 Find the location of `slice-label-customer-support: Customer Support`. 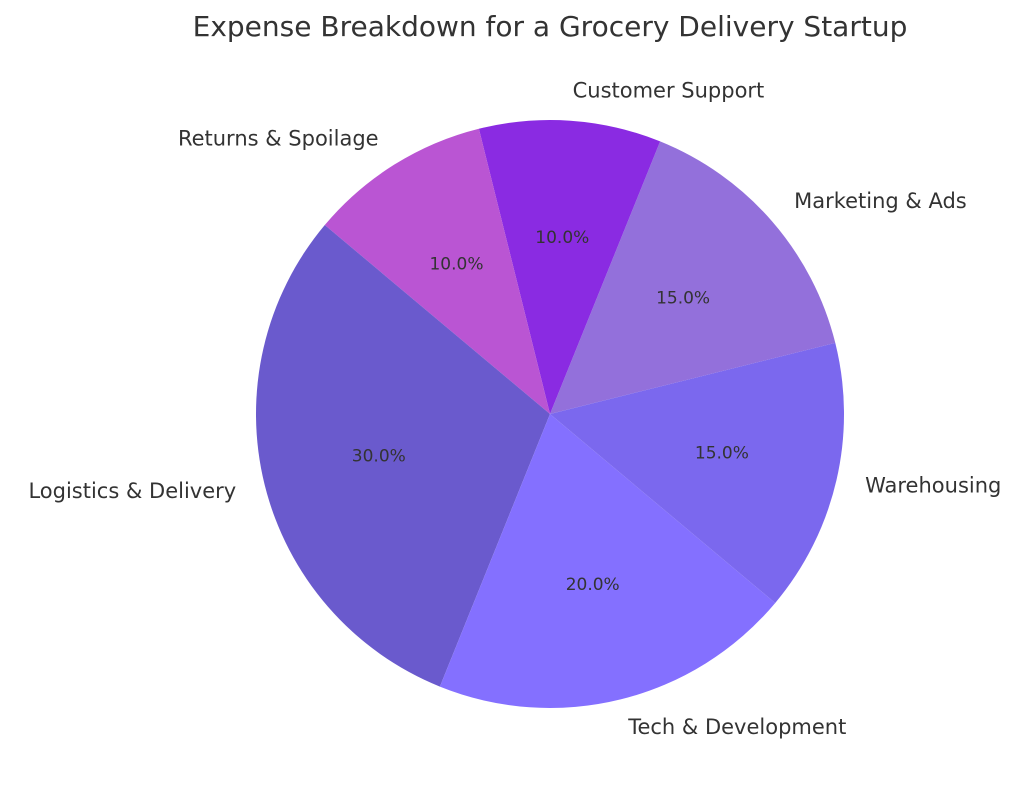

slice-label-customer-support: Customer Support is located at coordinates (669, 90).